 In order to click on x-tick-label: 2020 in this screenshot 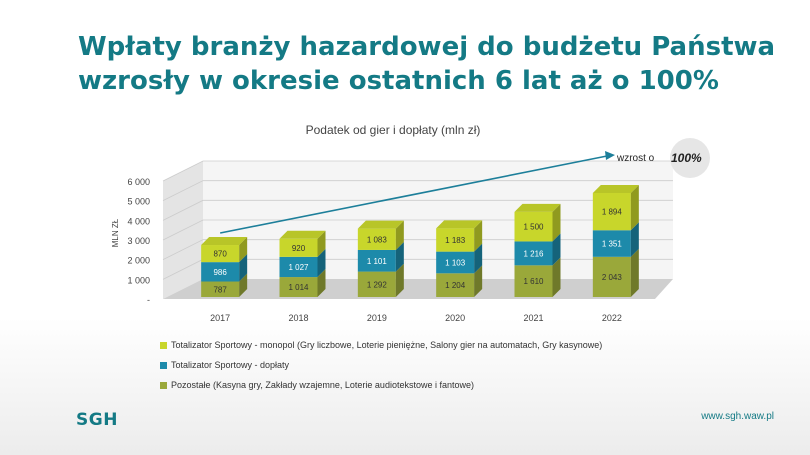, I will do `click(455, 318)`.